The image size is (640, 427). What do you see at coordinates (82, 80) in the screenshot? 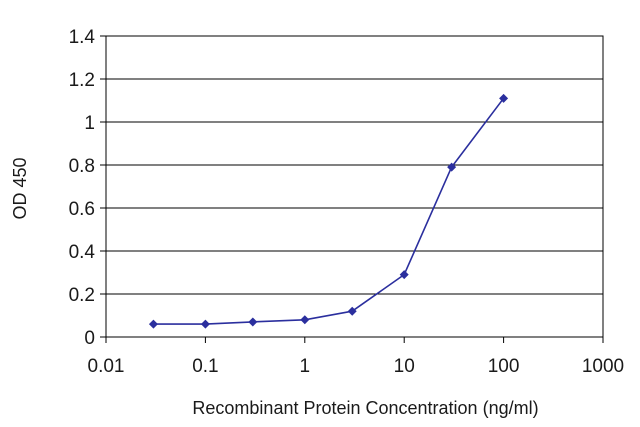
I see `y-tick-label: 1.2` at bounding box center [82, 80].